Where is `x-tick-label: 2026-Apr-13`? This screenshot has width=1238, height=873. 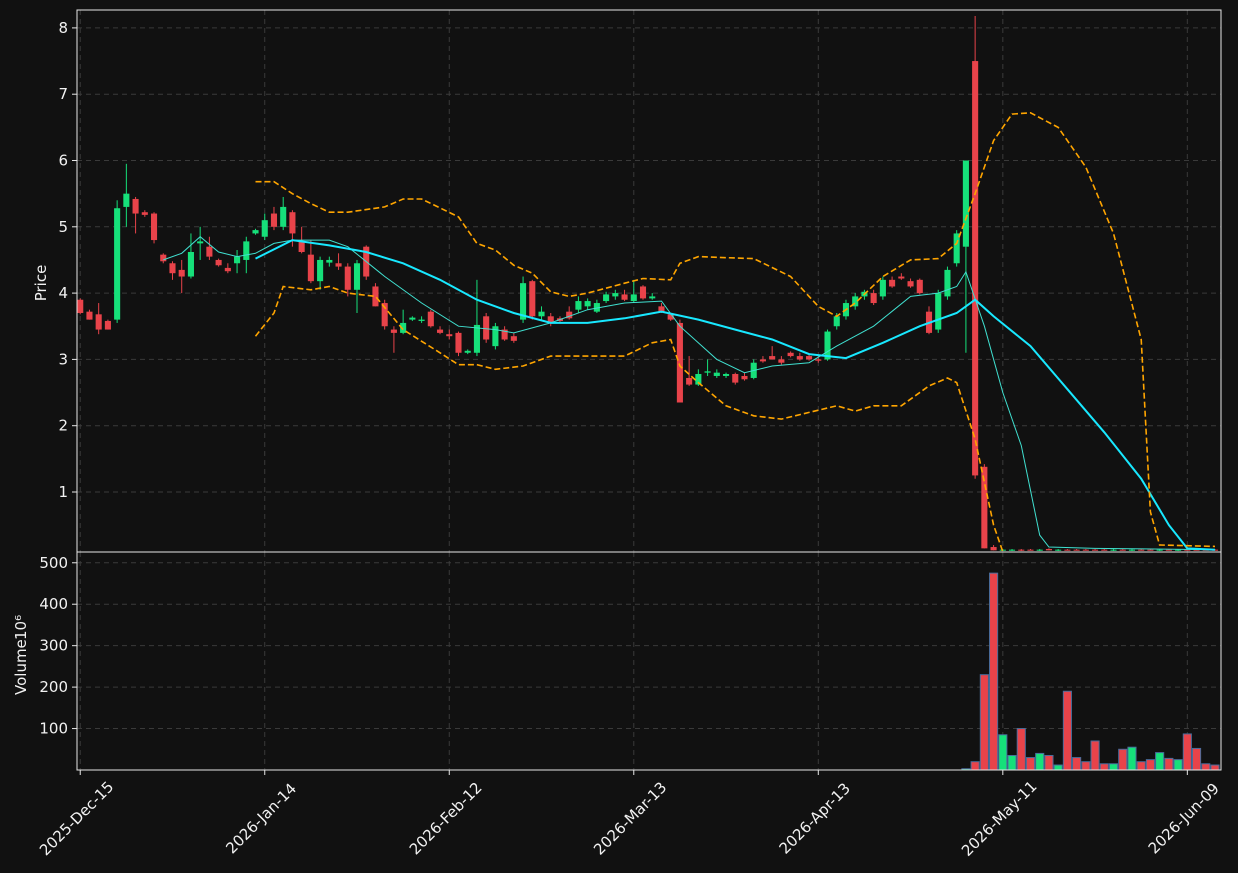
x-tick-label: 2026-Apr-13 is located at coordinates (815, 818).